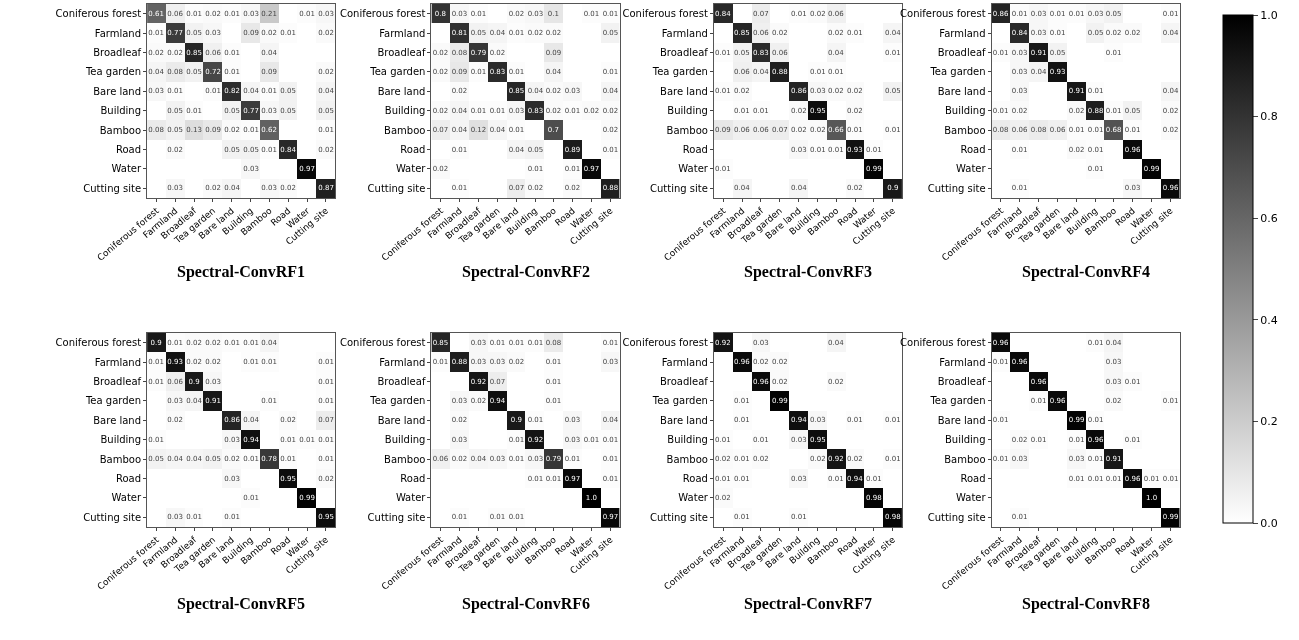  Describe the element at coordinates (1269, 15) in the screenshot. I see `color-bar-label: 1.0` at that location.